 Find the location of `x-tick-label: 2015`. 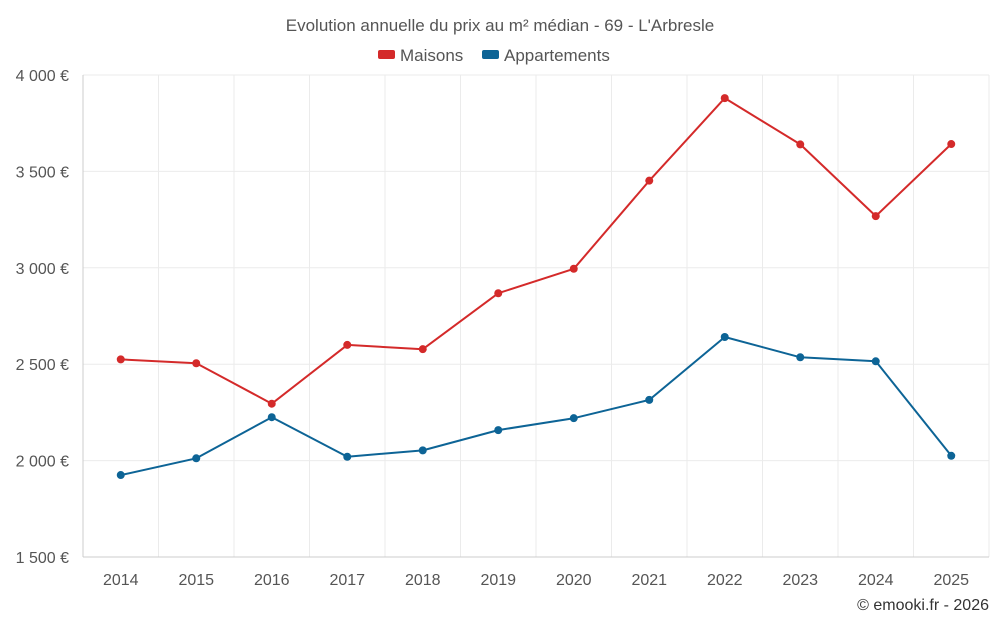

x-tick-label: 2015 is located at coordinates (196, 580).